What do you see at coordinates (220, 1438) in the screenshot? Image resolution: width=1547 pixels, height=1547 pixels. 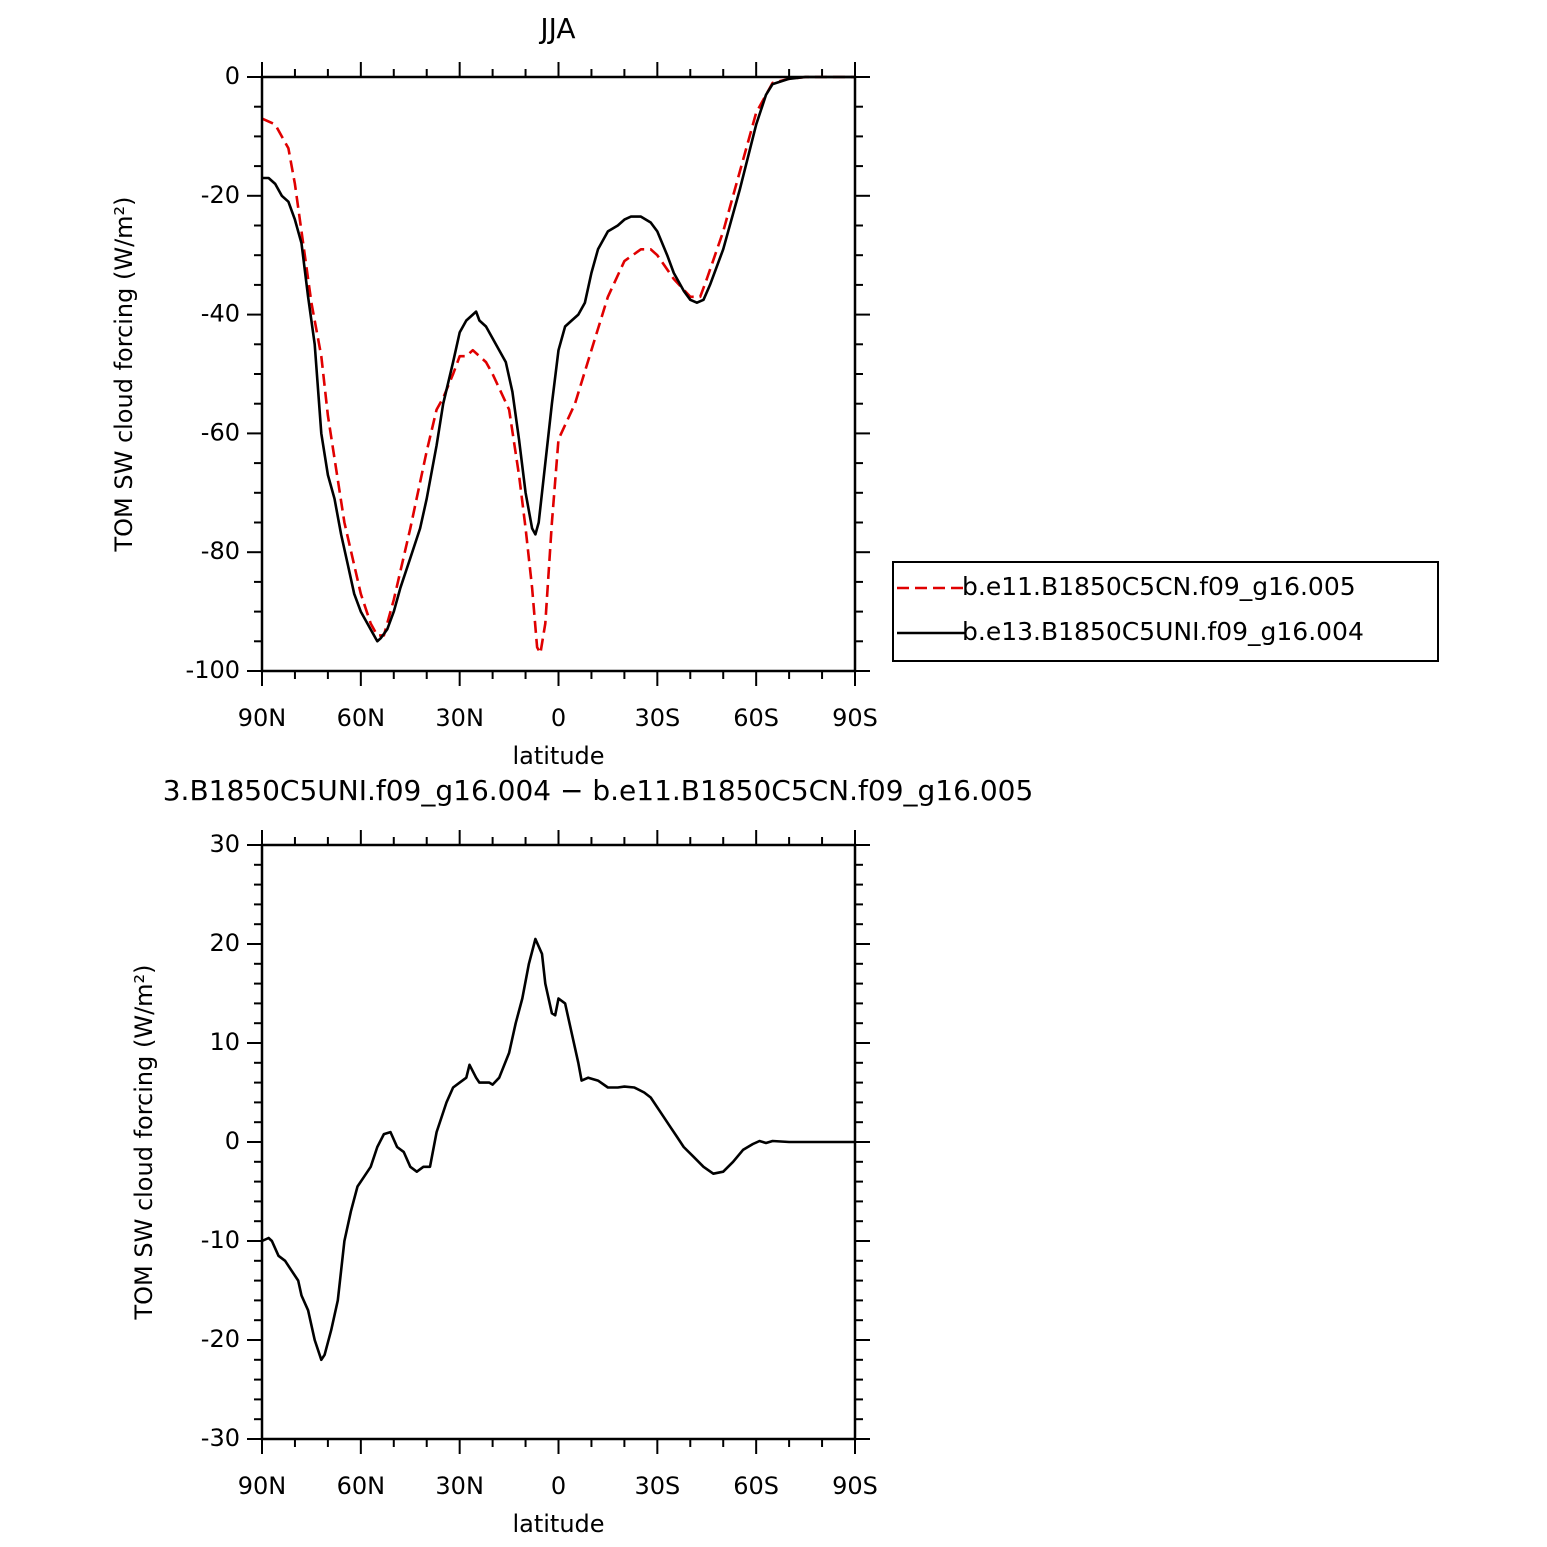 I see `y-tick-label: -30` at bounding box center [220, 1438].